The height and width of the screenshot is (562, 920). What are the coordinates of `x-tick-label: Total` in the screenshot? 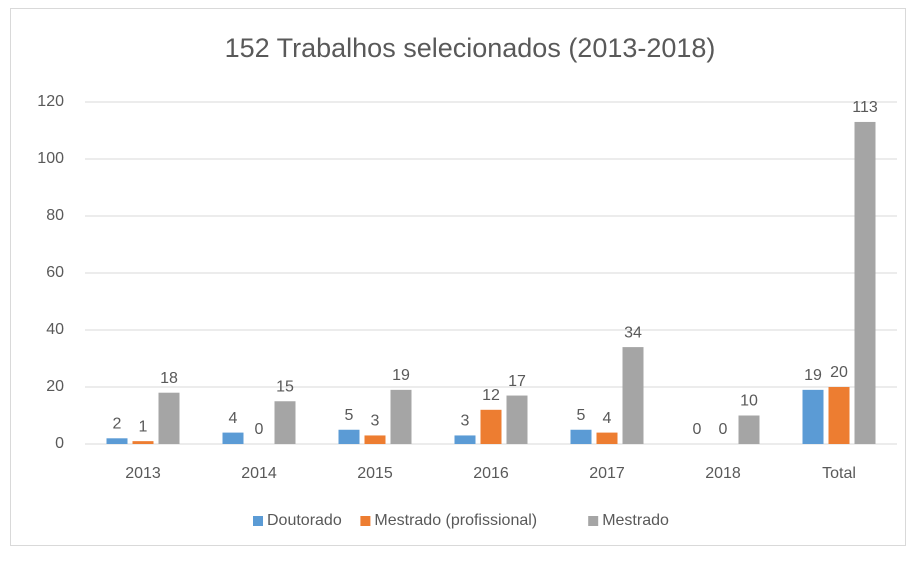 It's located at (839, 473).